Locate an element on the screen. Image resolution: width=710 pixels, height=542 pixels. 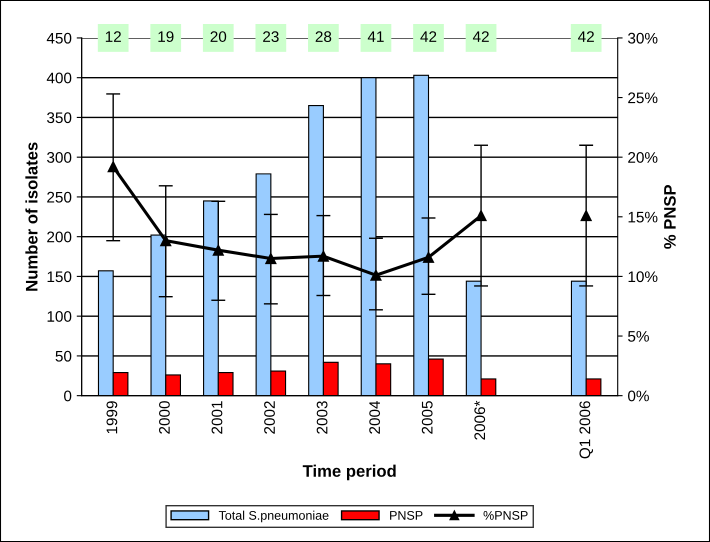
y2-tick-label: 30% is located at coordinates (643, 38).